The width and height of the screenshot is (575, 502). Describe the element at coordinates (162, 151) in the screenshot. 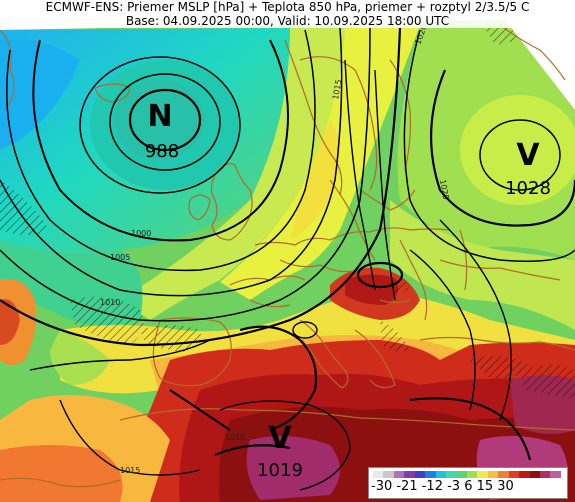

I see `low-pressure-value: 988` at that location.